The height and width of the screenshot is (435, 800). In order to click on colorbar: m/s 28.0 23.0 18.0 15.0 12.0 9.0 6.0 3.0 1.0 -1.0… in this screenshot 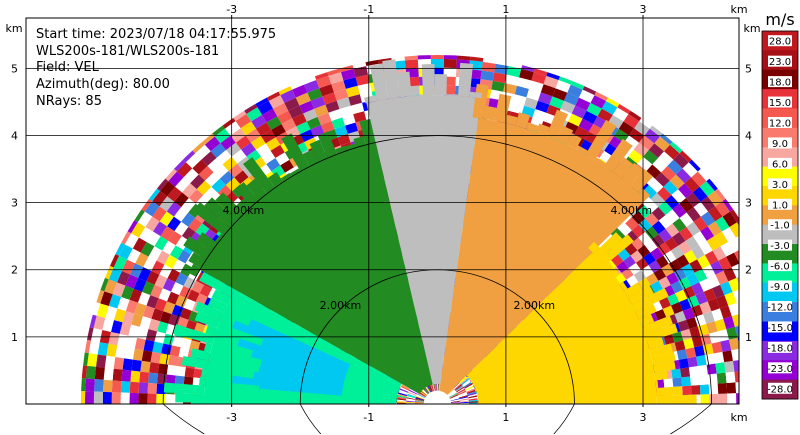, I will do `click(780, 205)`.